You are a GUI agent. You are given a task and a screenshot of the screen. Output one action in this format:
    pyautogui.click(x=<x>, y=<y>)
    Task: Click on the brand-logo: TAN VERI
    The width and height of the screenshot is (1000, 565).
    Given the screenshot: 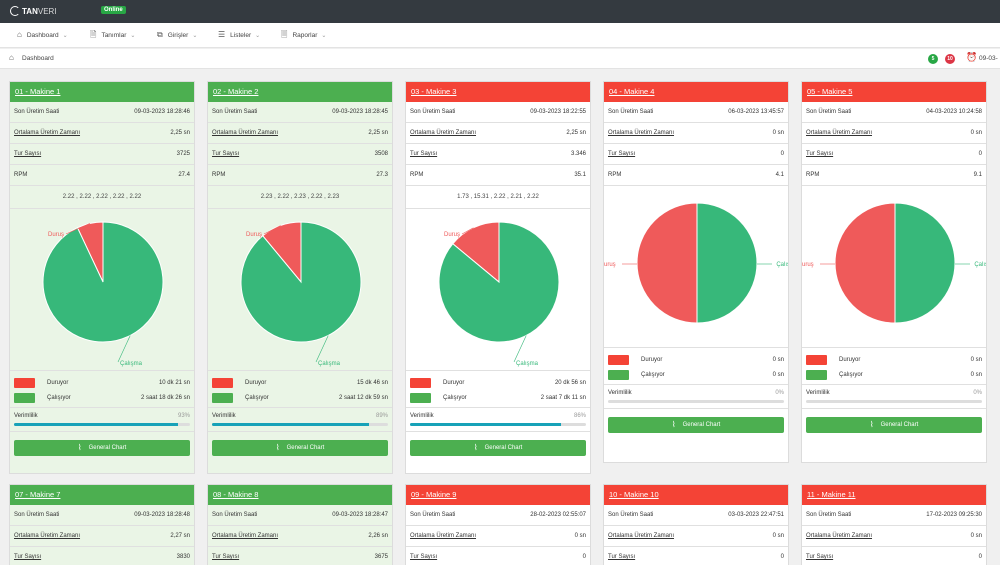 What is the action you would take?
    pyautogui.click(x=33, y=11)
    